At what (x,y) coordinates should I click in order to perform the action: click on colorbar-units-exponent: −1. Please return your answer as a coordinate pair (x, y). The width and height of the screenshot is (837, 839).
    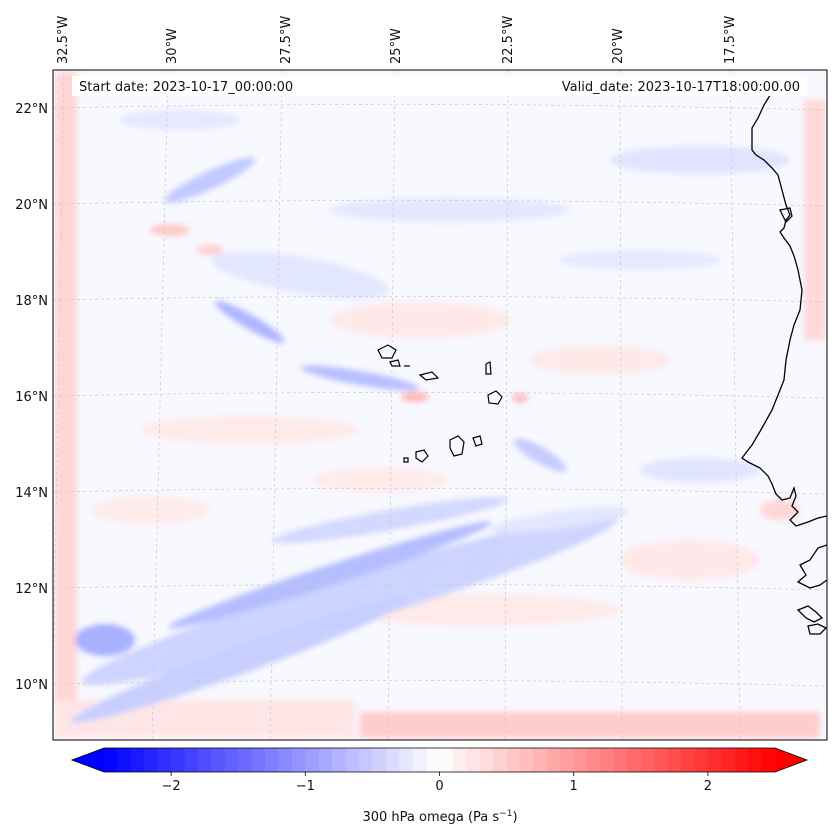
    Looking at the image, I should click on (505, 814).